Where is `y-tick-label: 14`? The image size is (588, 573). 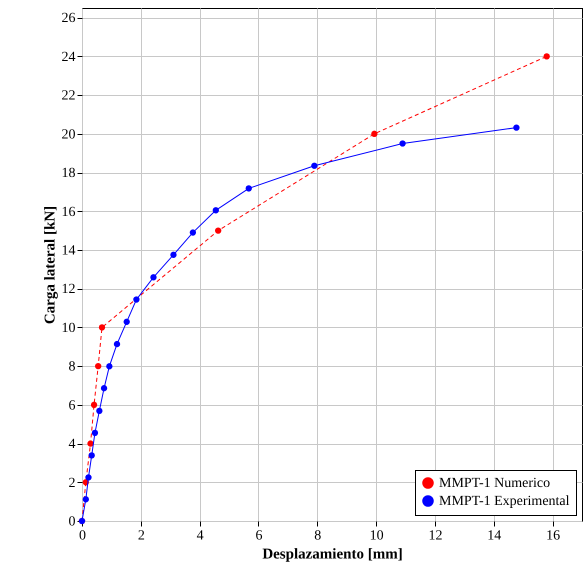
y-tick-label: 14 is located at coordinates (69, 250).